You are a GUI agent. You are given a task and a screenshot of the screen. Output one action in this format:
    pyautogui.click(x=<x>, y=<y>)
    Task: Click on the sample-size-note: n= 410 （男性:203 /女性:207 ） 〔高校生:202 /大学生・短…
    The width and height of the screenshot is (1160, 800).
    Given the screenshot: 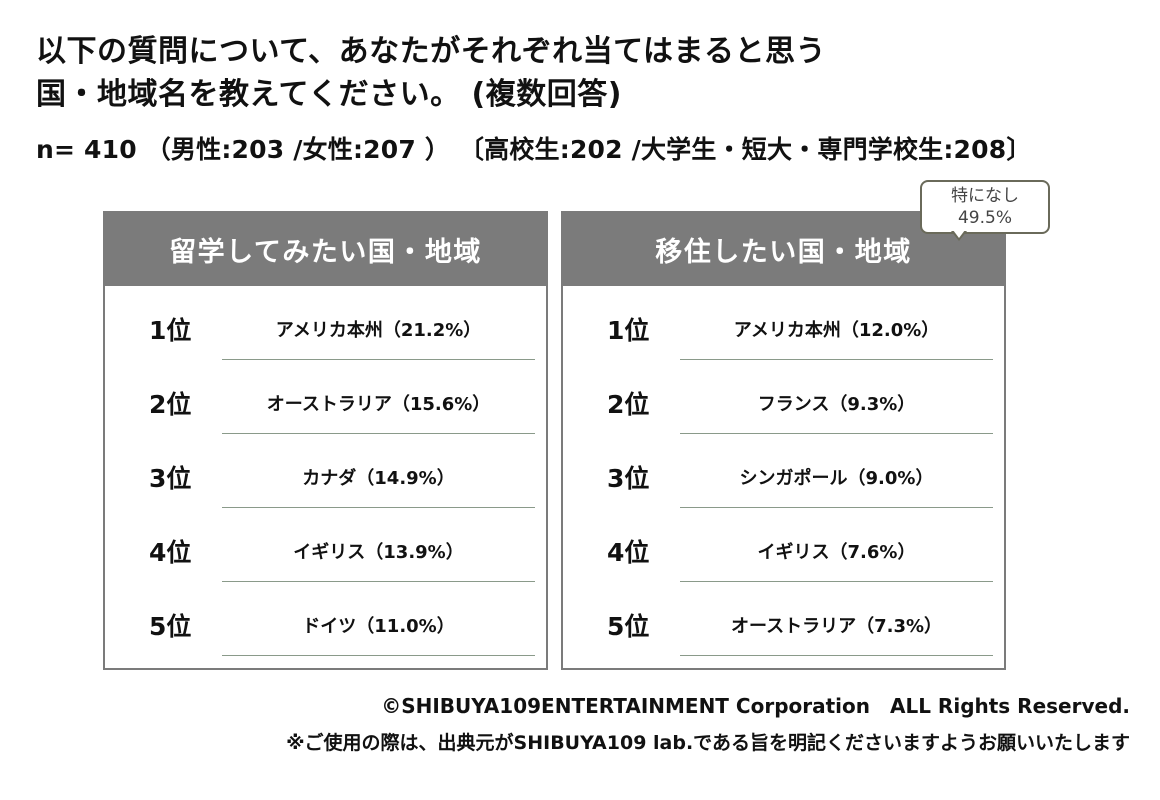 What is the action you would take?
    pyautogui.click(x=534, y=149)
    